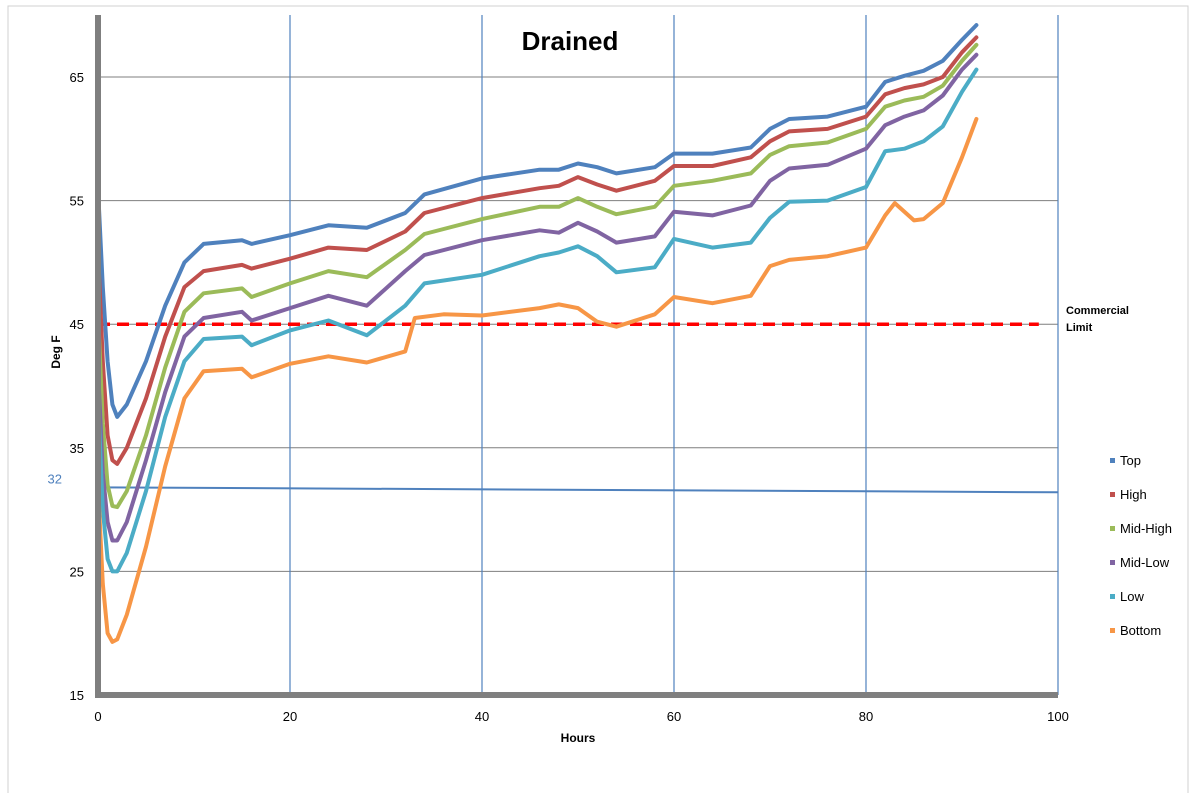  Describe the element at coordinates (77, 448) in the screenshot. I see `y-tick-label-35: 35` at that location.